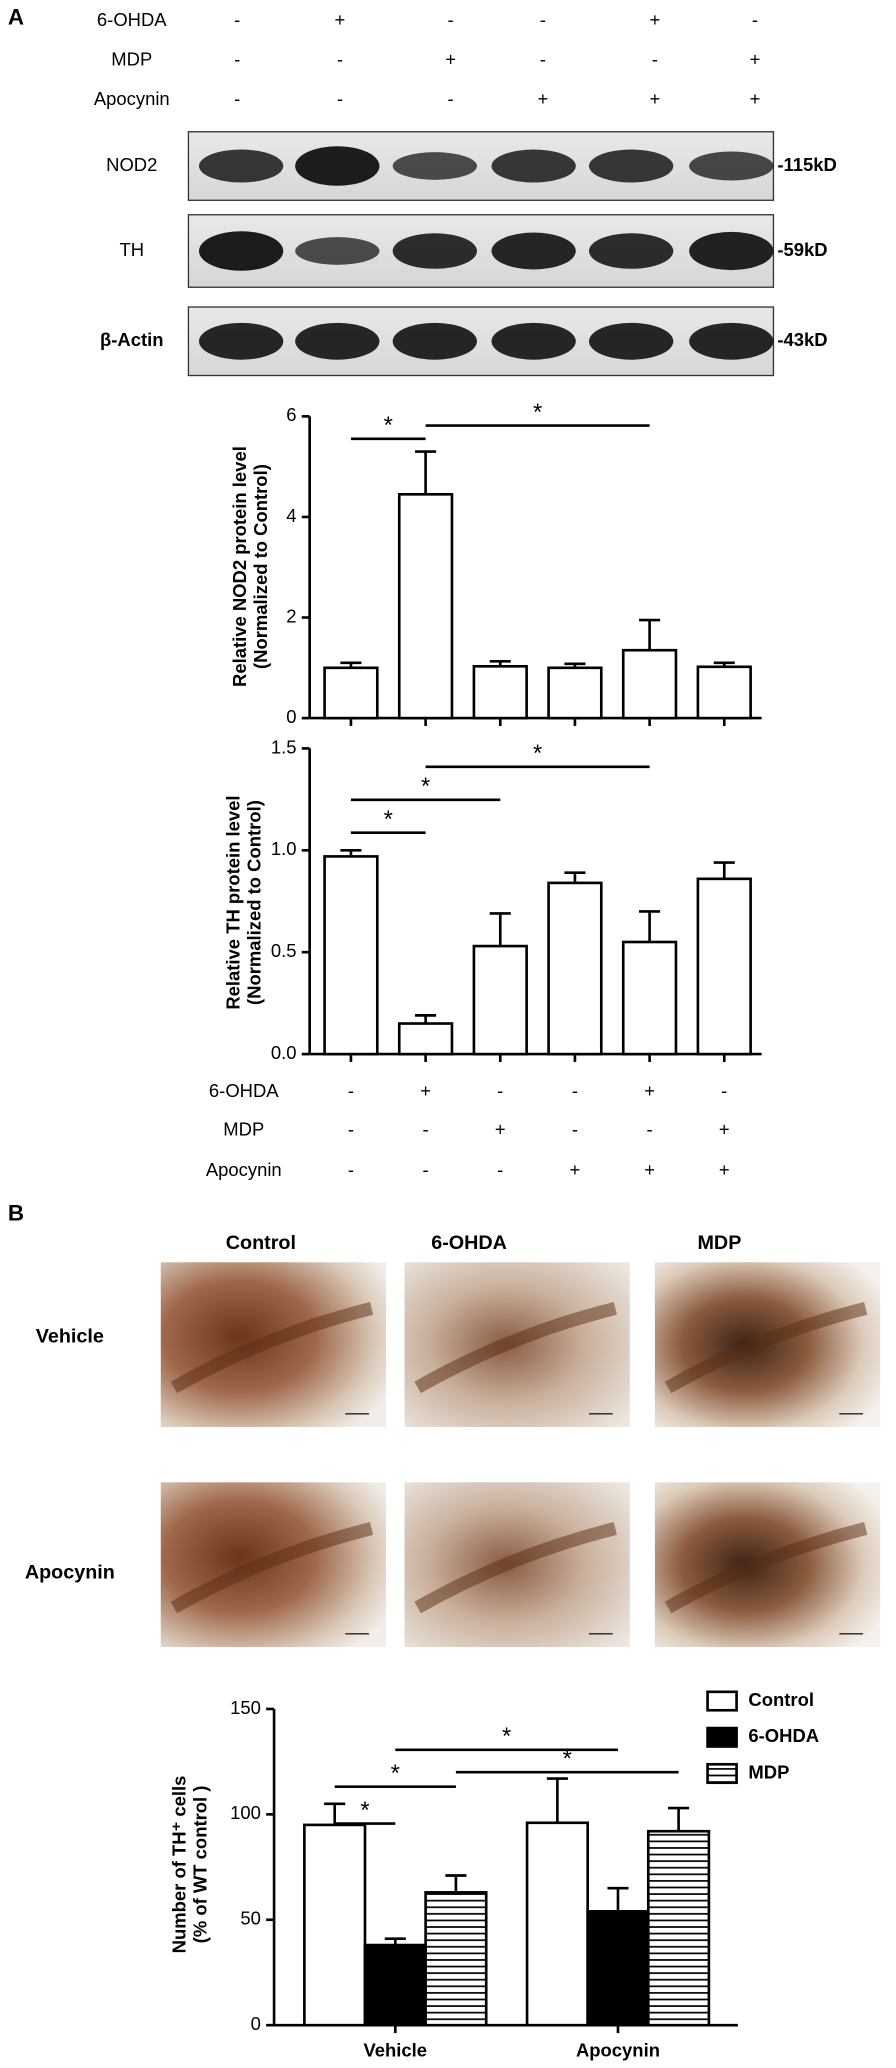 The width and height of the screenshot is (896, 2068). Describe the element at coordinates (618, 2049) in the screenshot. I see `x-tick-label: Apocynin` at that location.